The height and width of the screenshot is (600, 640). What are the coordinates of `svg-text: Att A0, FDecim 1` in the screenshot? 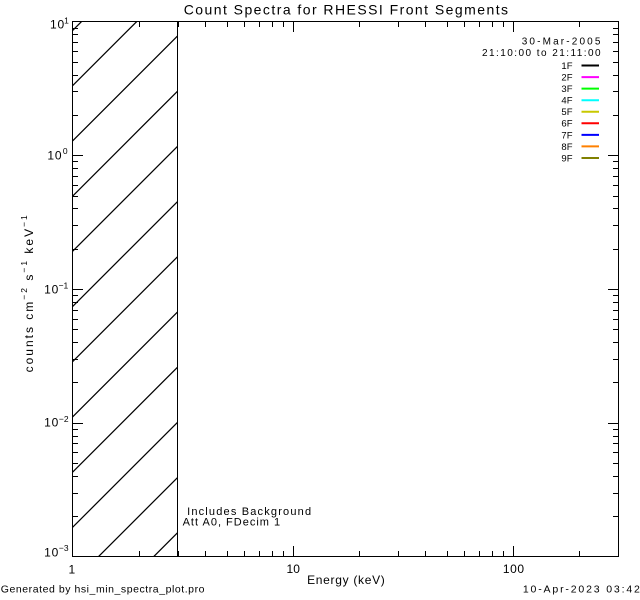 It's located at (232, 522).